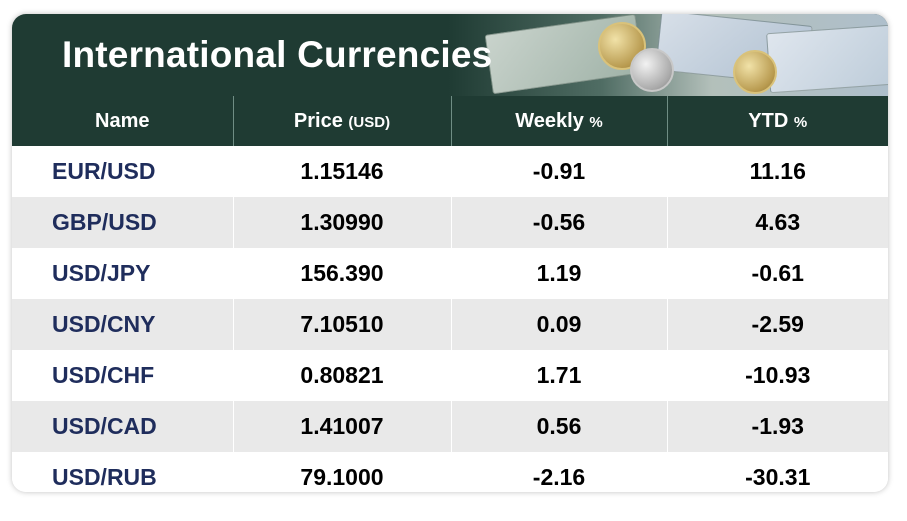 The image size is (907, 521). I want to click on column-header-label: Name, so click(122, 120).